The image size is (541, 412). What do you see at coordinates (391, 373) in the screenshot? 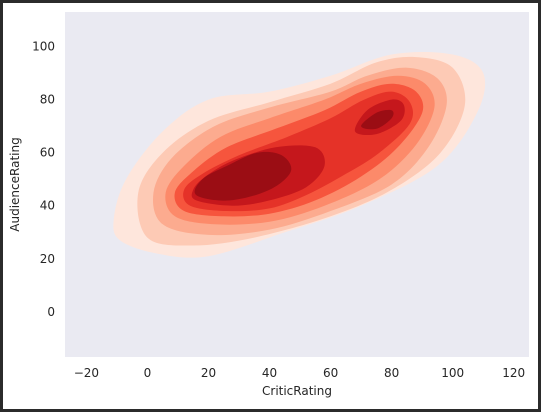
I see `x-tick-label: 80` at bounding box center [391, 373].